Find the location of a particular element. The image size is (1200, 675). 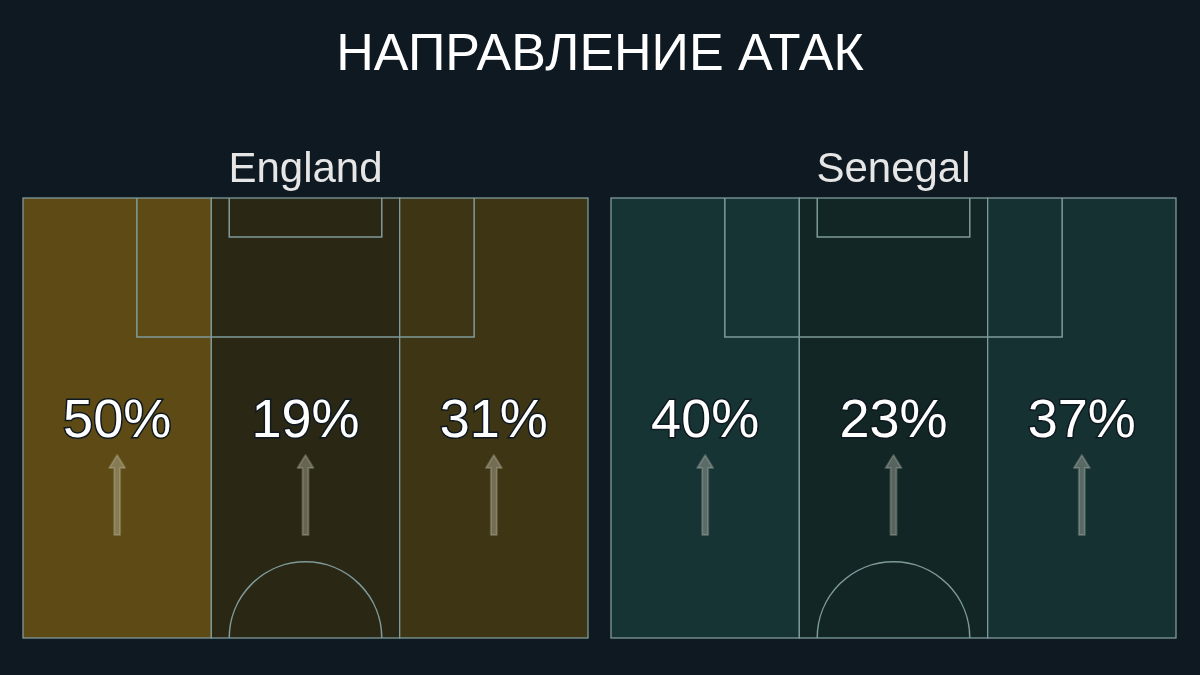

data-label: 23% is located at coordinates (893, 418).